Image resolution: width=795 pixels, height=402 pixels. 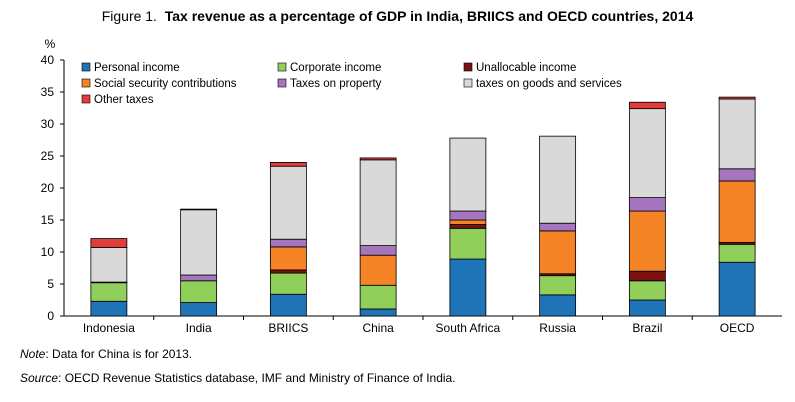 What do you see at coordinates (48, 124) in the screenshot?
I see `y-tick-label: 30` at bounding box center [48, 124].